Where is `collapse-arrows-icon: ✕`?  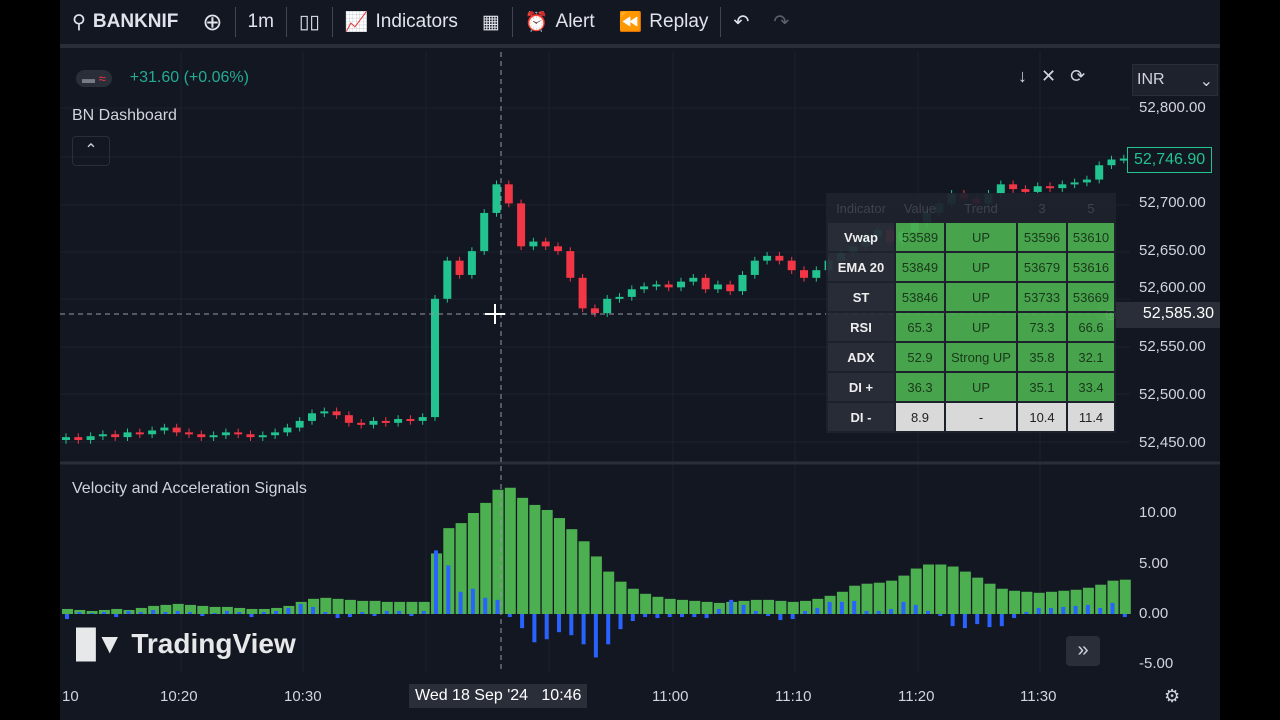
collapse-arrows-icon: ✕ is located at coordinates (1049, 76).